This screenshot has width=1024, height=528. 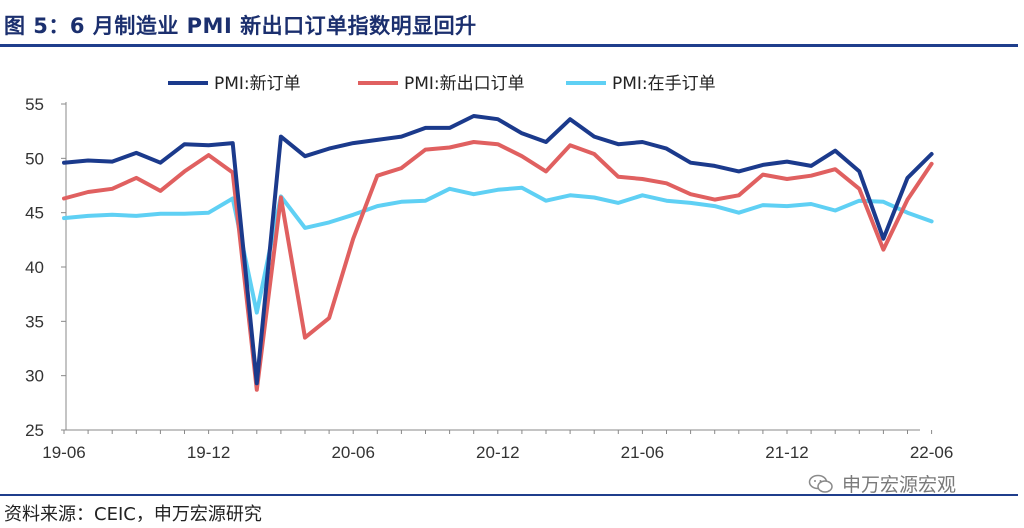 I want to click on wechat-icon, so click(x=820, y=483).